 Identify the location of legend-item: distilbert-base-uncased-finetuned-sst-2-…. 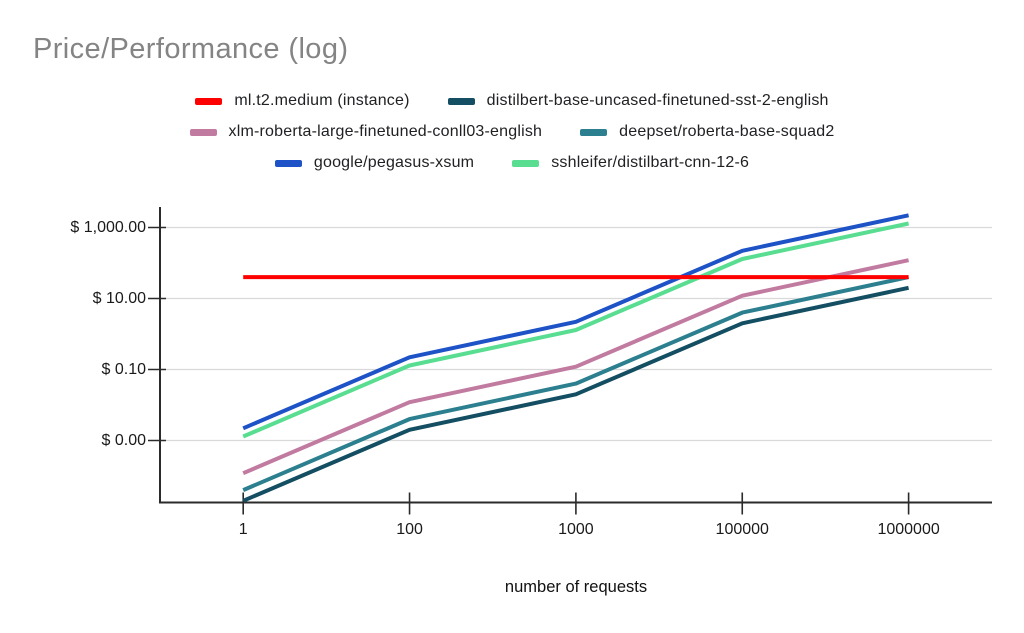
(638, 101).